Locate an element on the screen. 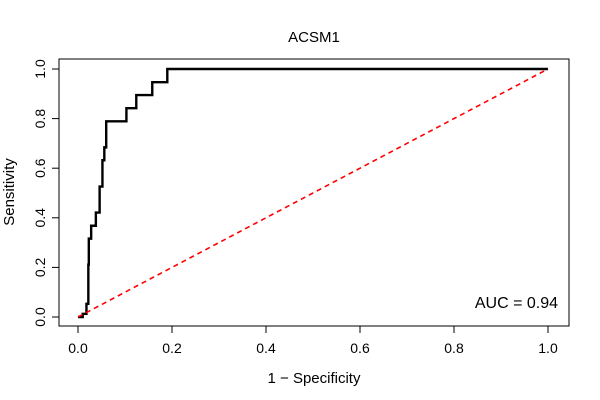  y-axis-label: Sensitivity is located at coordinates (9, 192).